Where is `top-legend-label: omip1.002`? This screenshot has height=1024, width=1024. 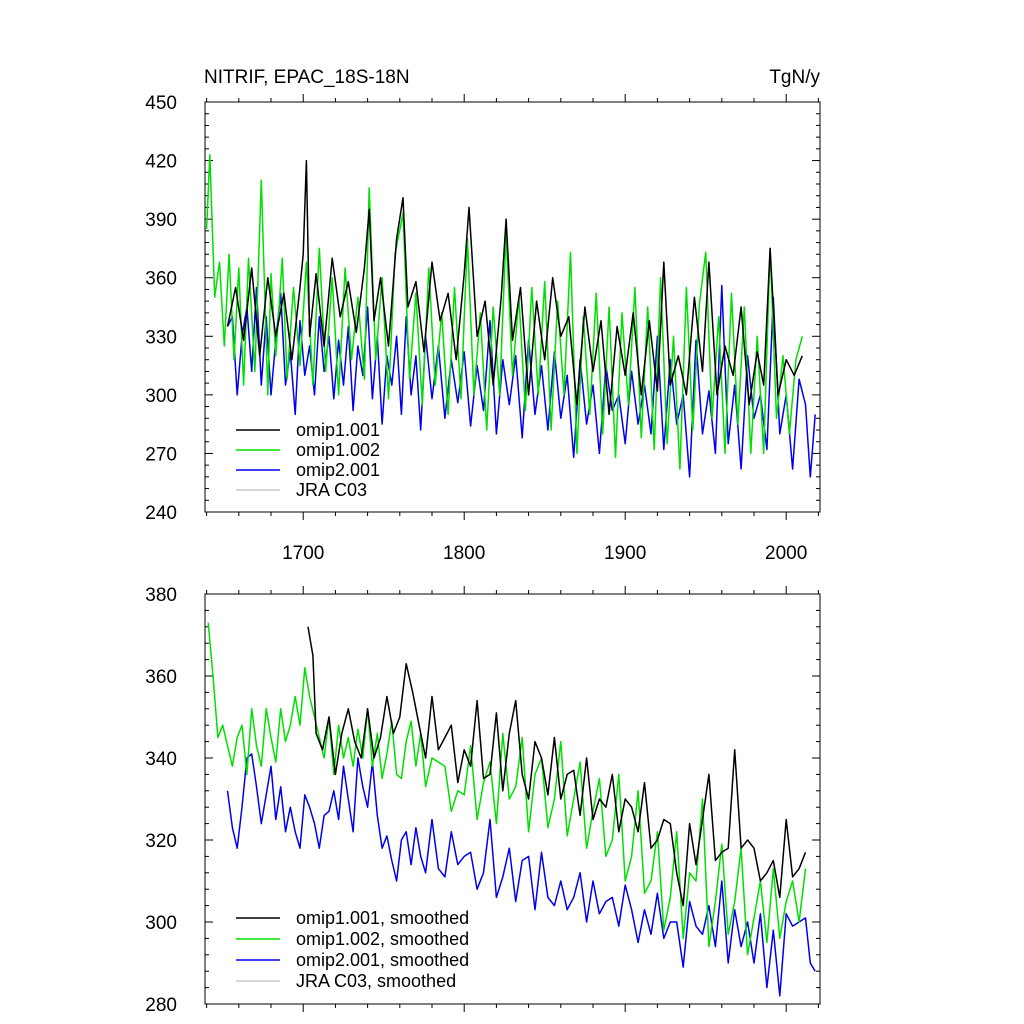 top-legend-label: omip1.002 is located at coordinates (338, 450).